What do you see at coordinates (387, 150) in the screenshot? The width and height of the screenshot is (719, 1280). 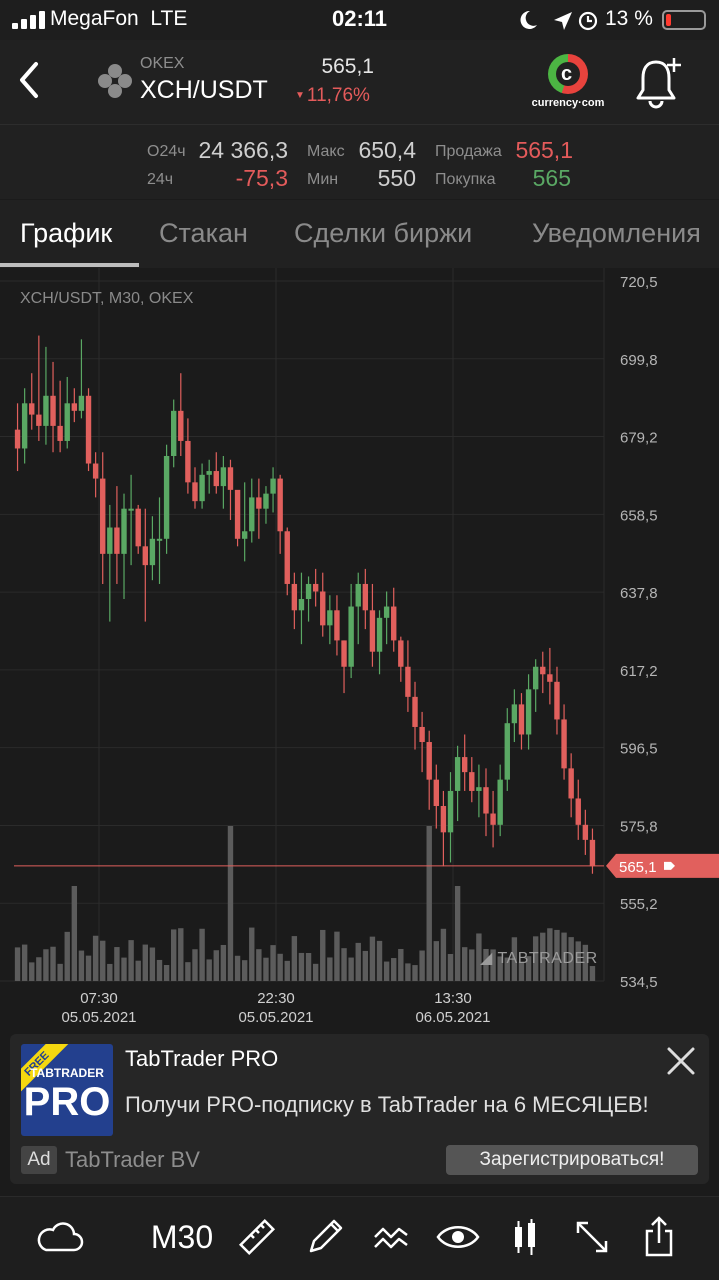 I see `high-value: 650,4` at bounding box center [387, 150].